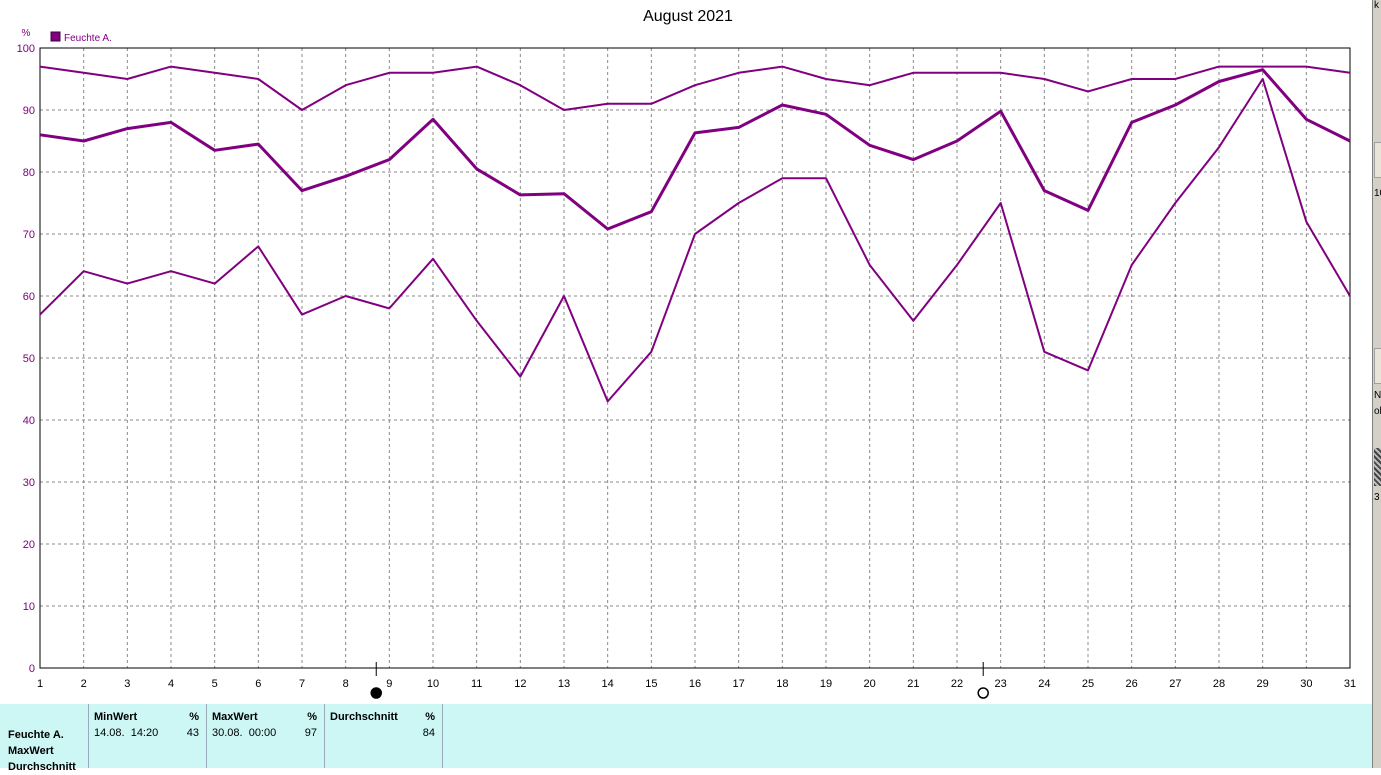 This screenshot has height=775, width=1381. What do you see at coordinates (29, 111) in the screenshot?
I see `y-tick-label: 90` at bounding box center [29, 111].